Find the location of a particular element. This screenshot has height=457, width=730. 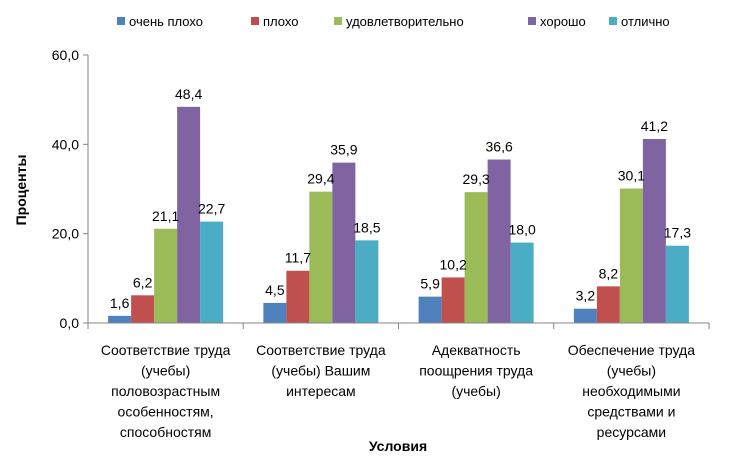

y-axis: 0,0 20,0 40,0 60,0 is located at coordinates (70, 189).